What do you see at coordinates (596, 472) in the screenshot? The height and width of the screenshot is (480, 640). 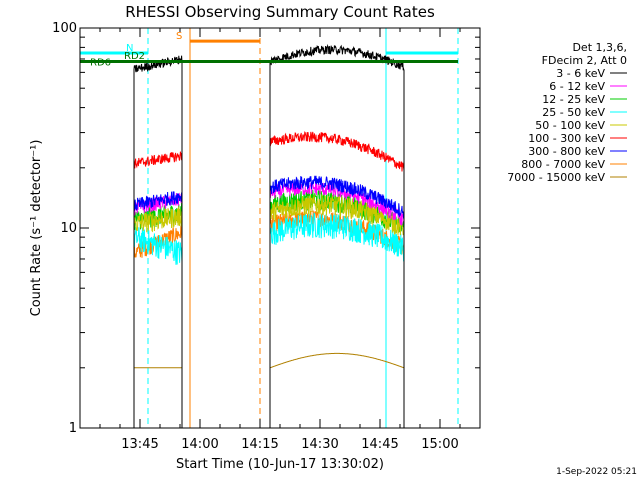 I see `timestamp: 1-Sep-2022 05:21` at bounding box center [596, 472].